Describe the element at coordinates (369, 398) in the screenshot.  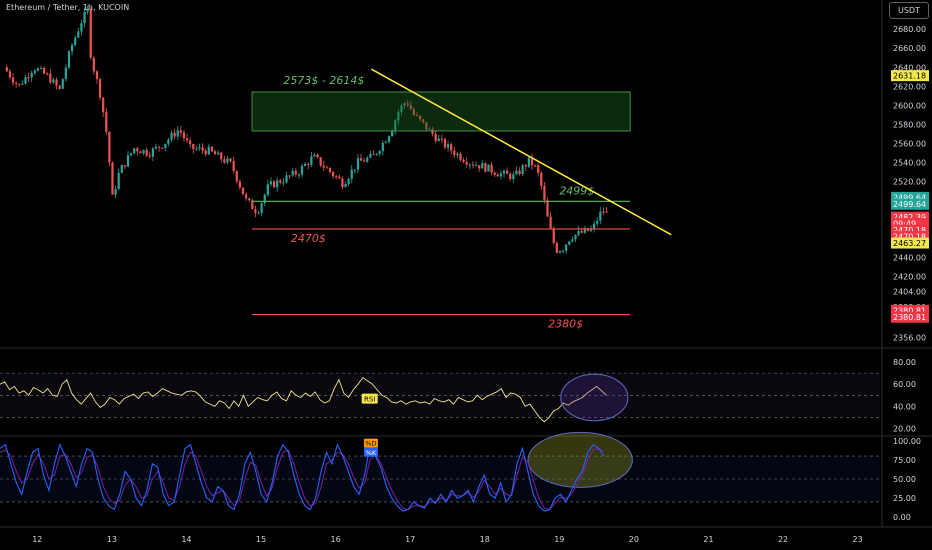
I see `rsi-badge` at that location.